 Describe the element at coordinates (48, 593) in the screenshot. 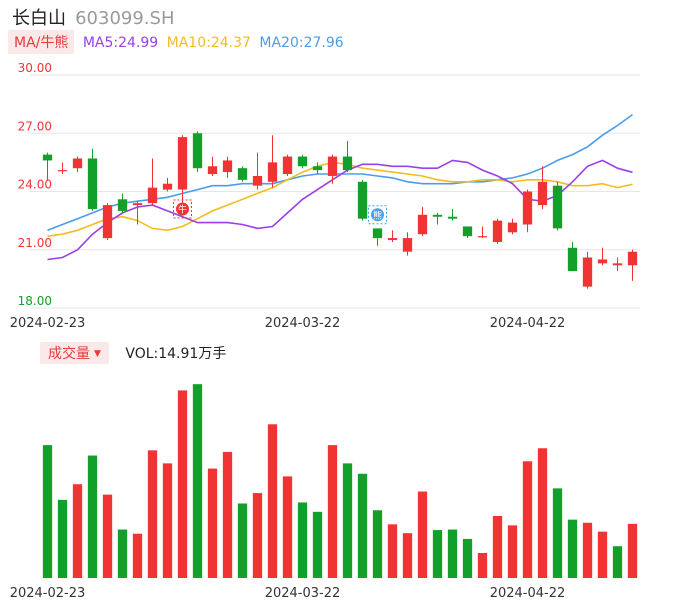

I see `volume-x-tick-label: 2024-02-23` at that location.